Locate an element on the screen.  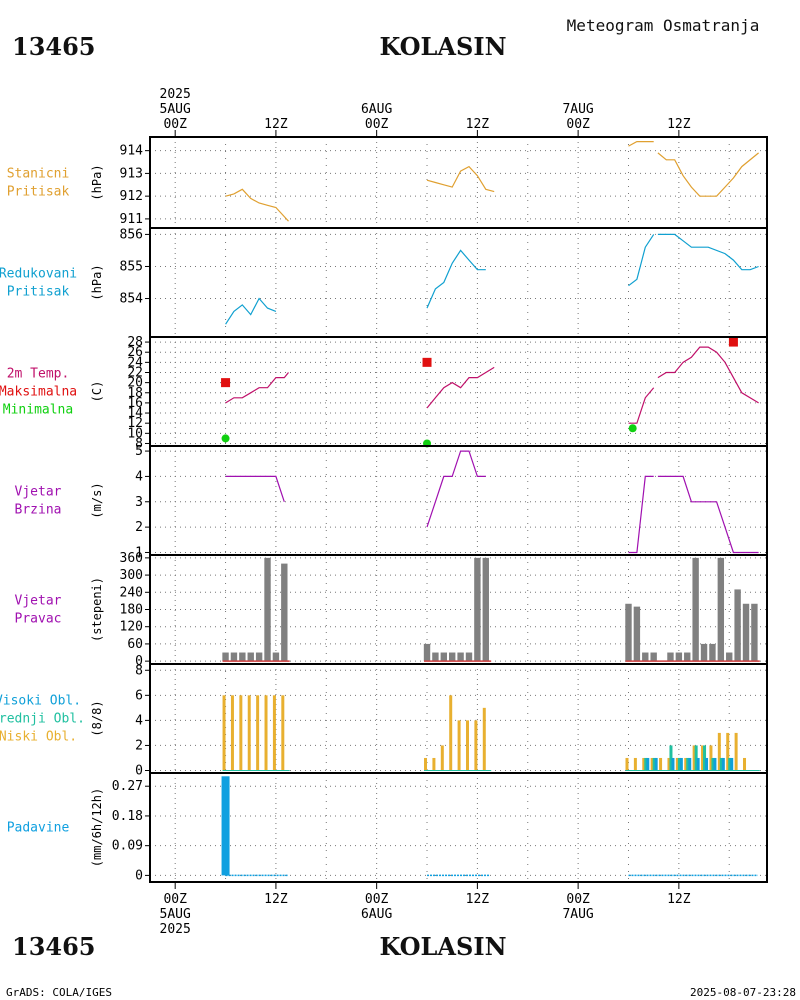
ytick-label: 60 is located at coordinates (135, 644).